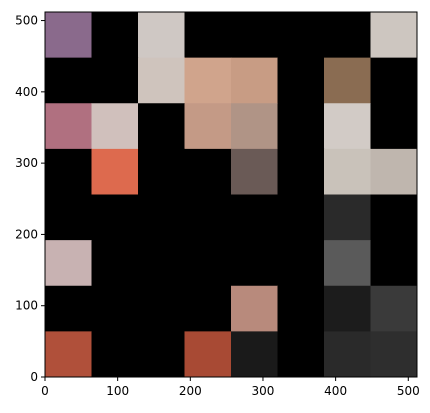 The height and width of the screenshot is (413, 430). I want to click on x-tick-label: 200, so click(190, 391).